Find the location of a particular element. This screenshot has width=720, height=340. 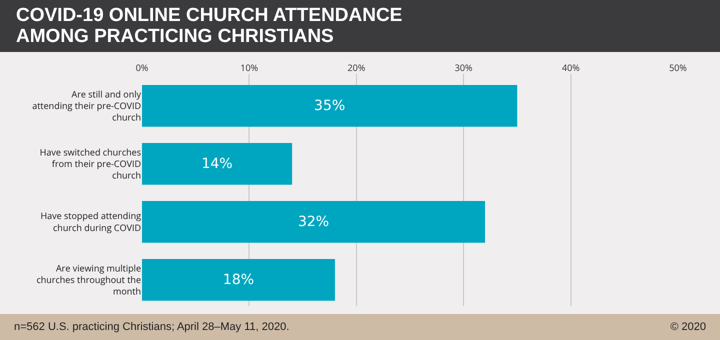

y-tick-label: Are viewing multiple churches throughout the month is located at coordinates (88, 279).